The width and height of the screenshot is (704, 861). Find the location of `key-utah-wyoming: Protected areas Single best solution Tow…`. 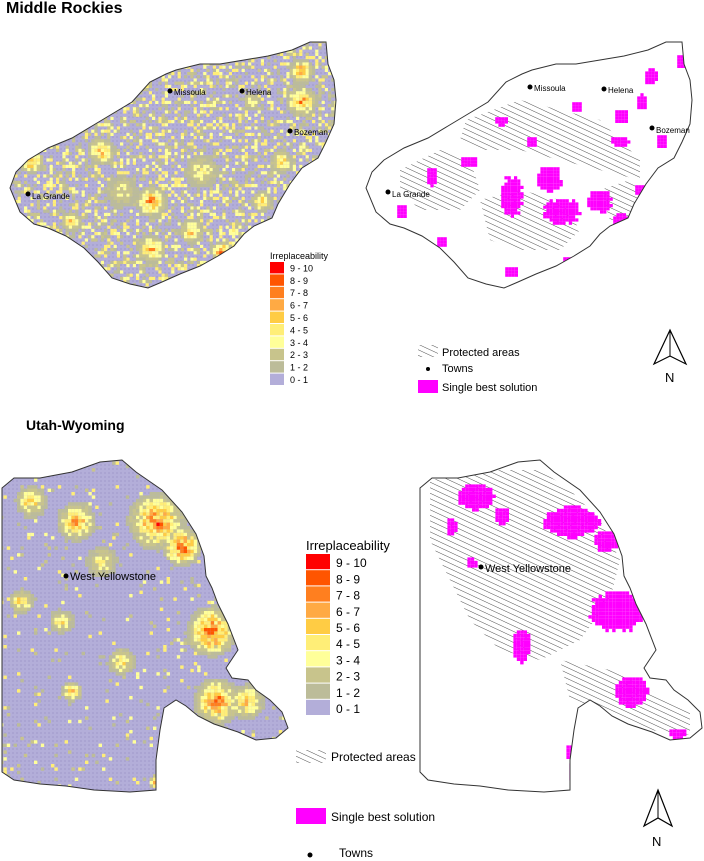

key-utah-wyoming: Protected areas Single best solution Tow… is located at coordinates (365, 805).